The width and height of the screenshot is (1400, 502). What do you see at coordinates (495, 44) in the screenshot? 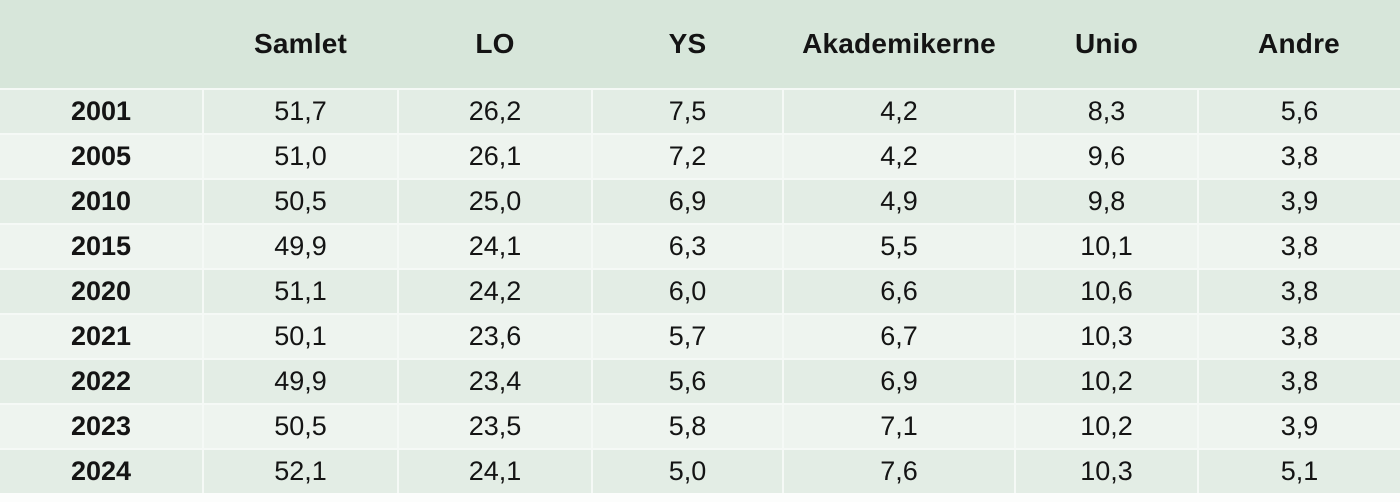
I see `column-header-lo: LO` at bounding box center [495, 44].